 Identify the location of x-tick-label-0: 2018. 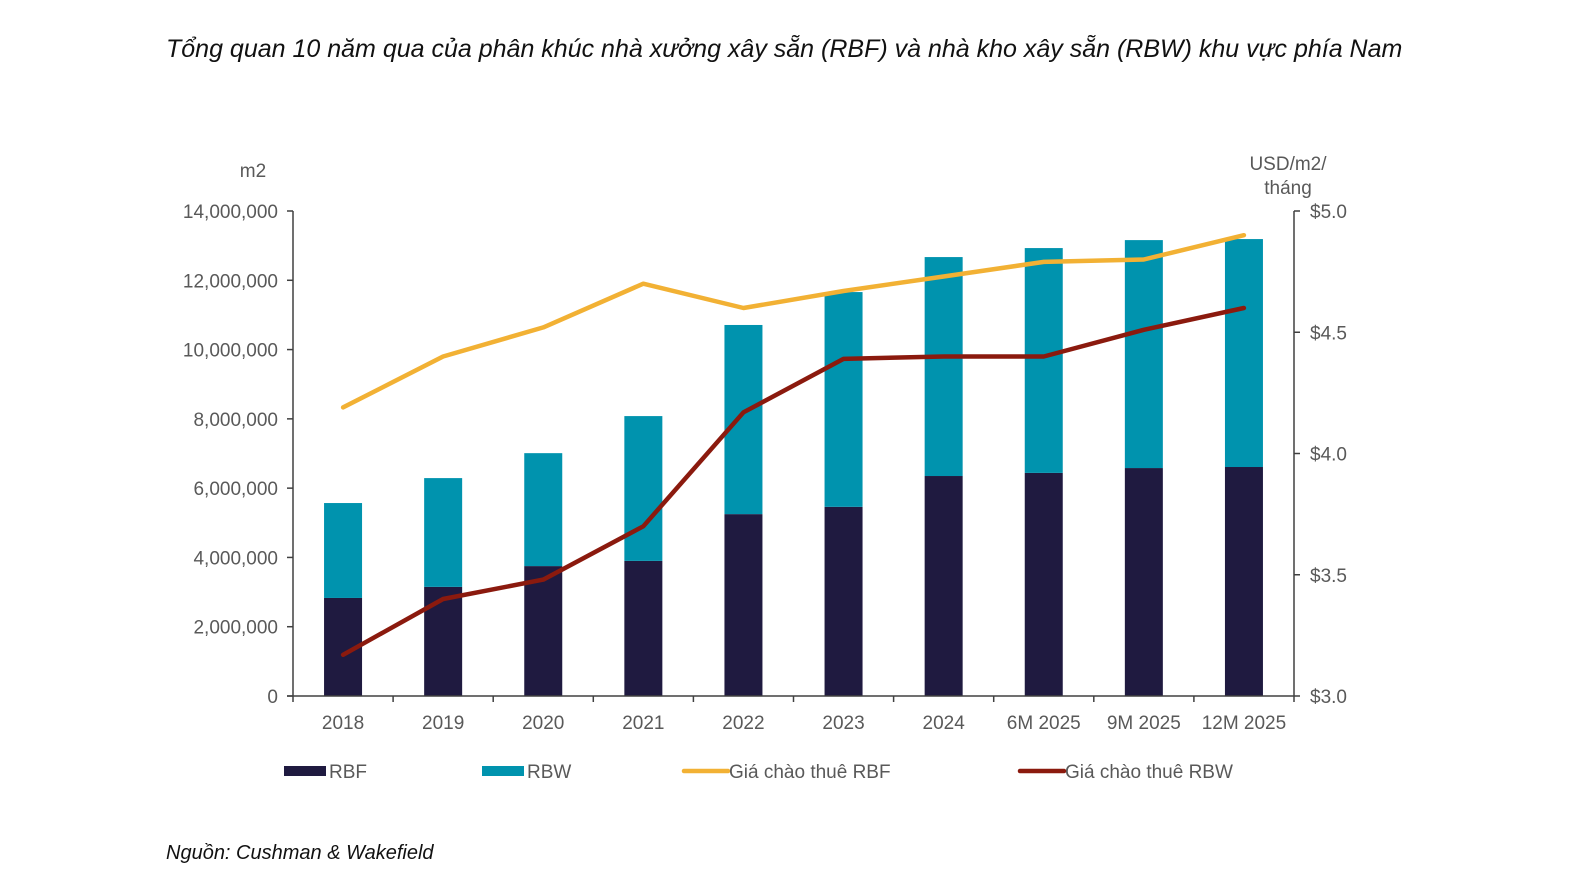
(343, 723).